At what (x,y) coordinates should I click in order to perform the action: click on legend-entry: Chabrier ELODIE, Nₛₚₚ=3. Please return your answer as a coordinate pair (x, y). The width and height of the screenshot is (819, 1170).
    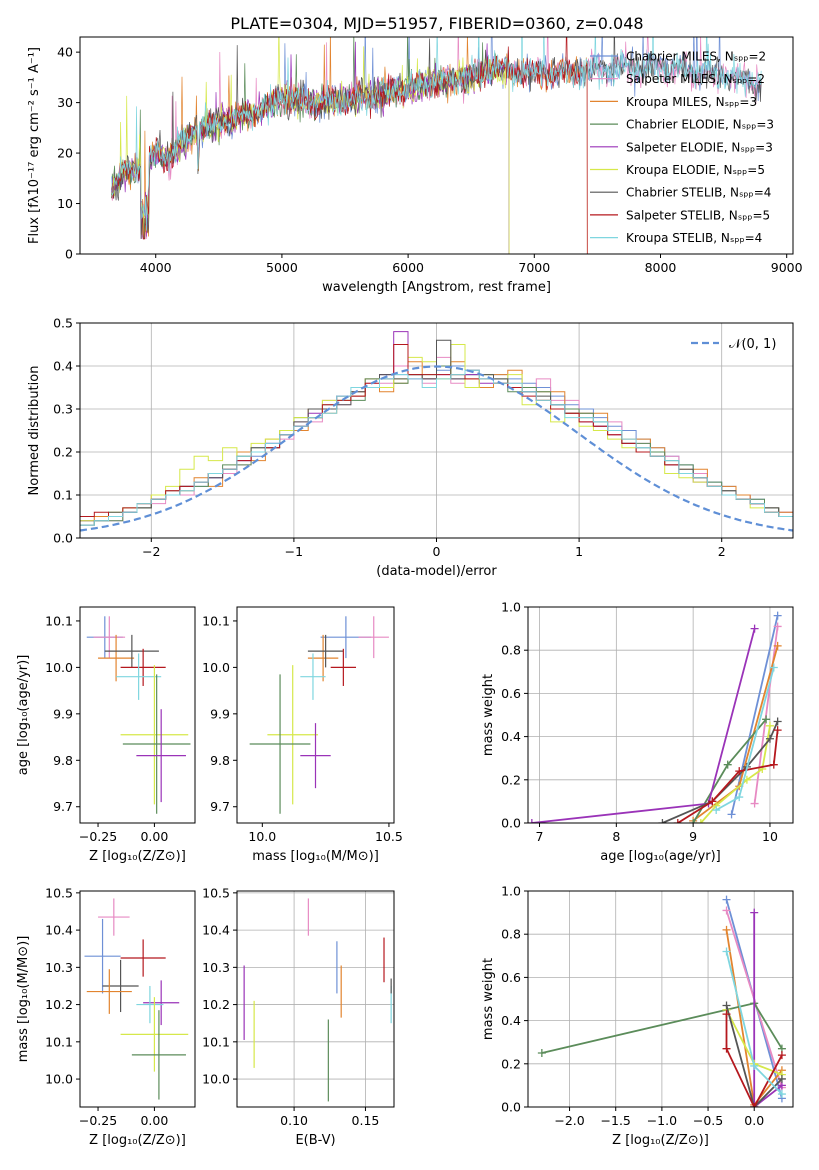
    Looking at the image, I should click on (700, 125).